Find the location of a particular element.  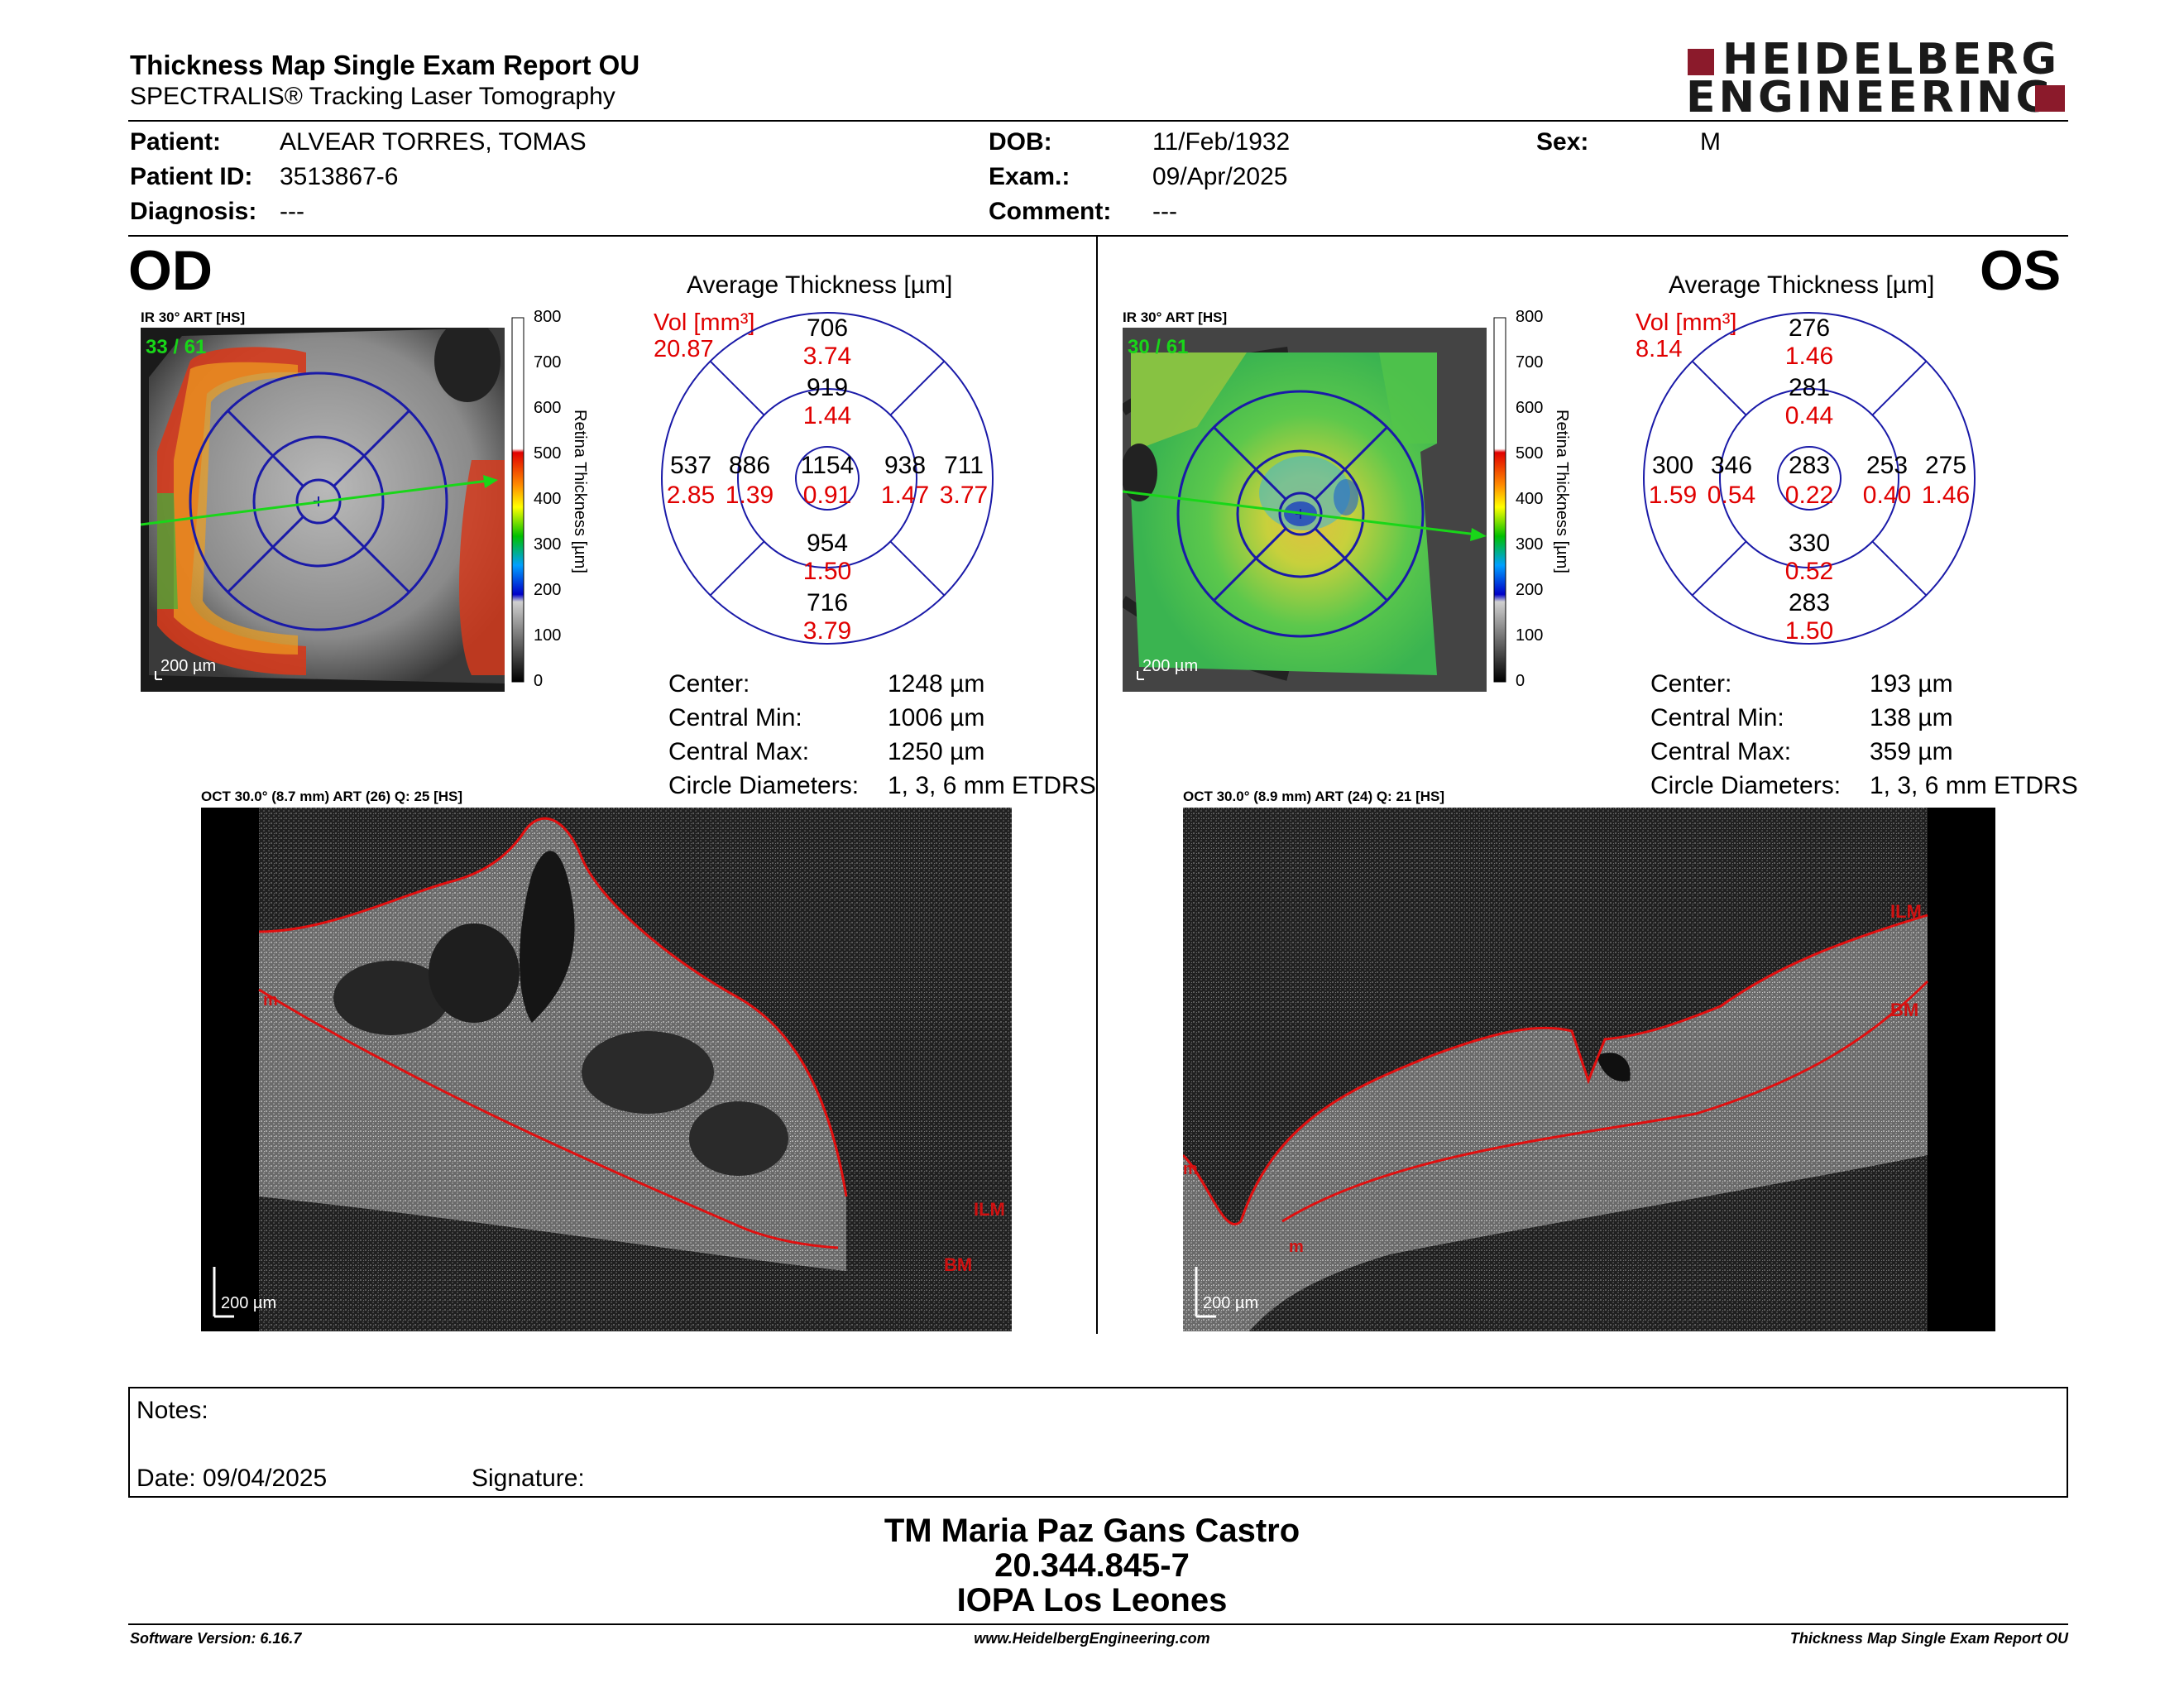

footer-divider is located at coordinates (1098, 1624).